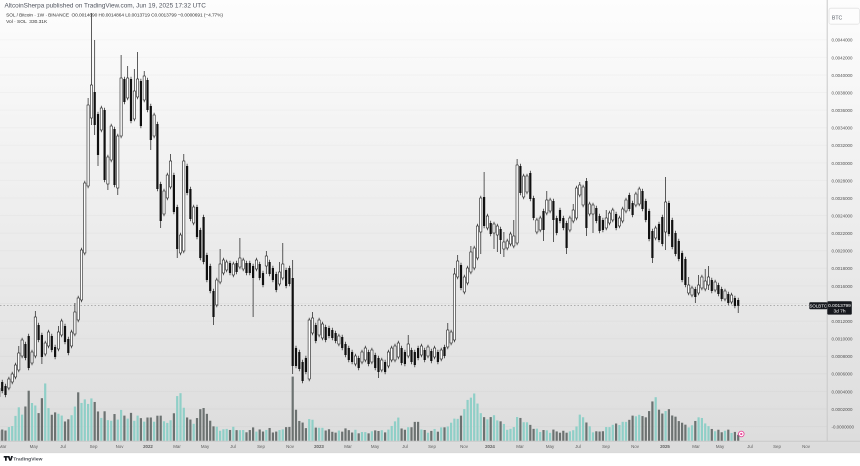  I want to click on svg-text: TradingView, so click(27, 459).